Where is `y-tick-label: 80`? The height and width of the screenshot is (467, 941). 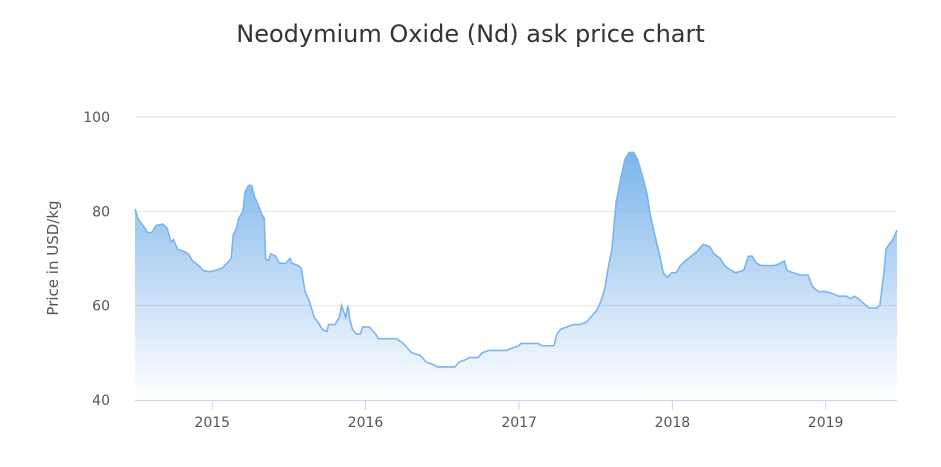 y-tick-label: 80 is located at coordinates (101, 212).